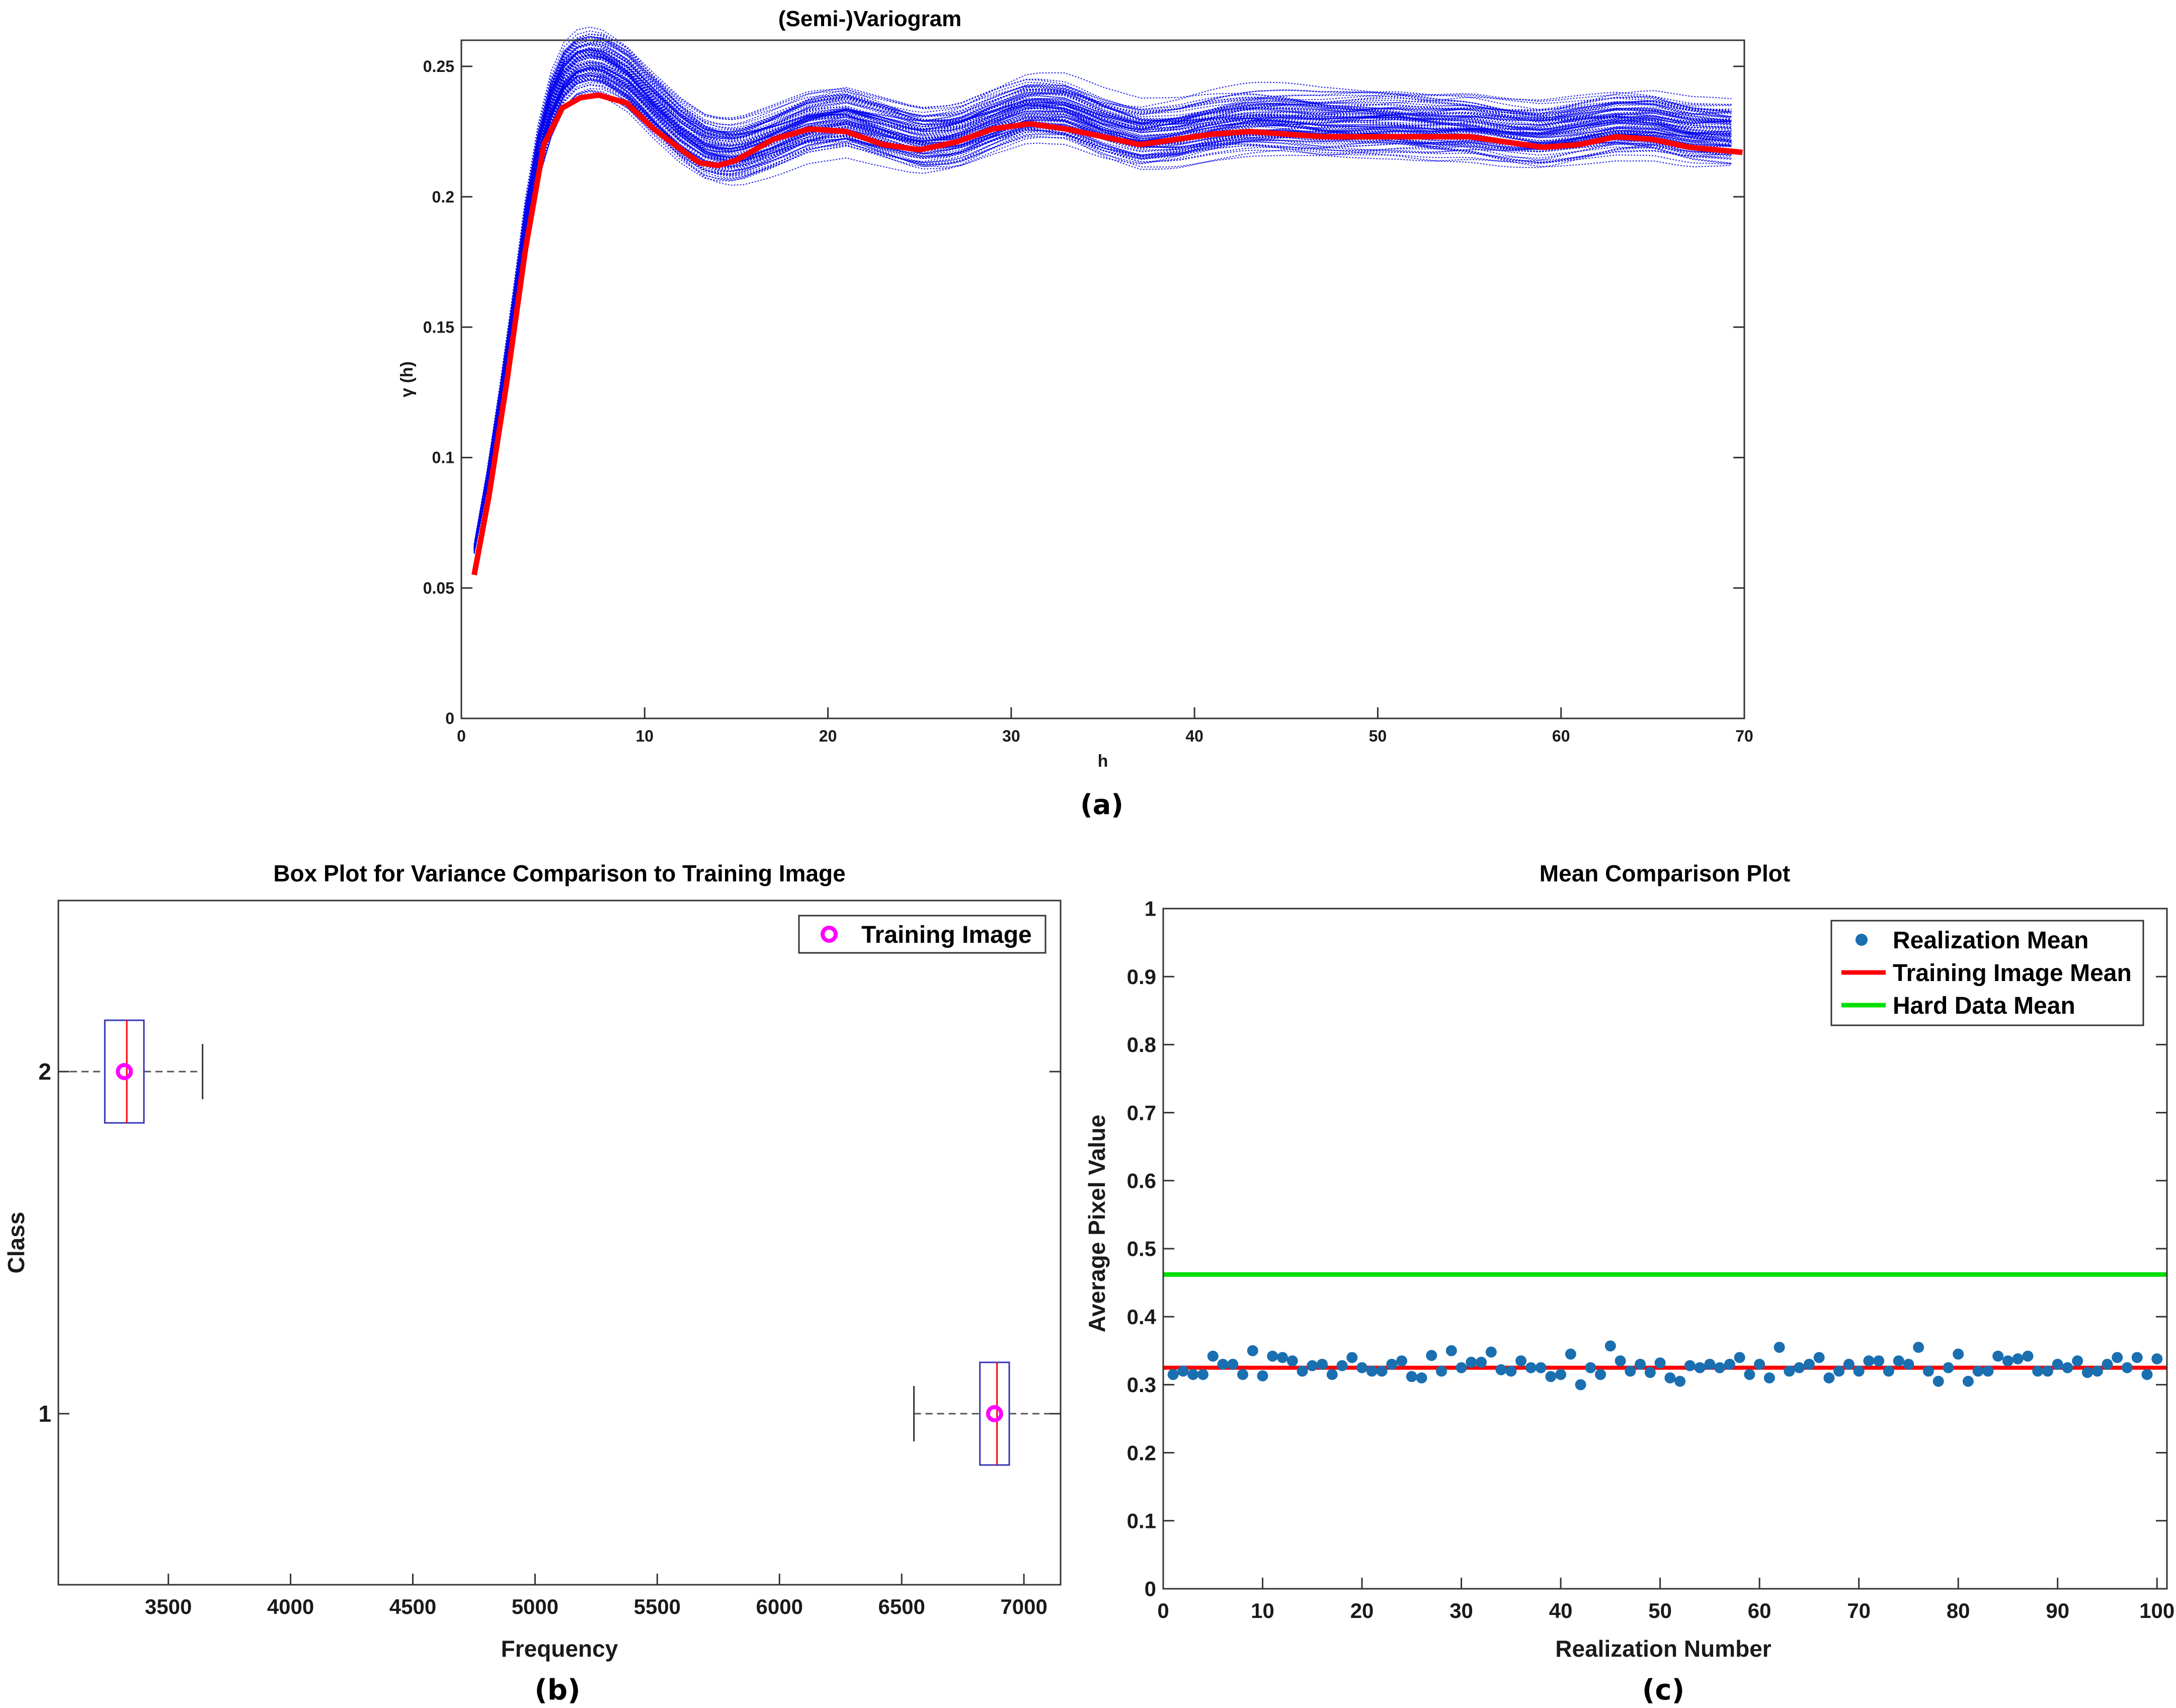 The image size is (2176, 1708). Describe the element at coordinates (2057, 1610) in the screenshot. I see `x-tick-label: 90` at that location.